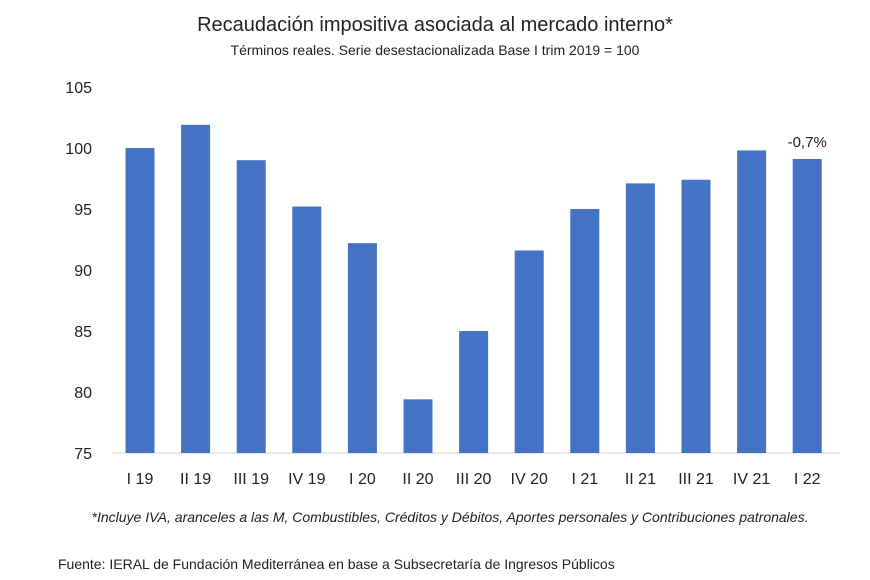 This screenshot has width=870, height=580. Describe the element at coordinates (195, 479) in the screenshot. I see `x-tick-label: II 19` at that location.